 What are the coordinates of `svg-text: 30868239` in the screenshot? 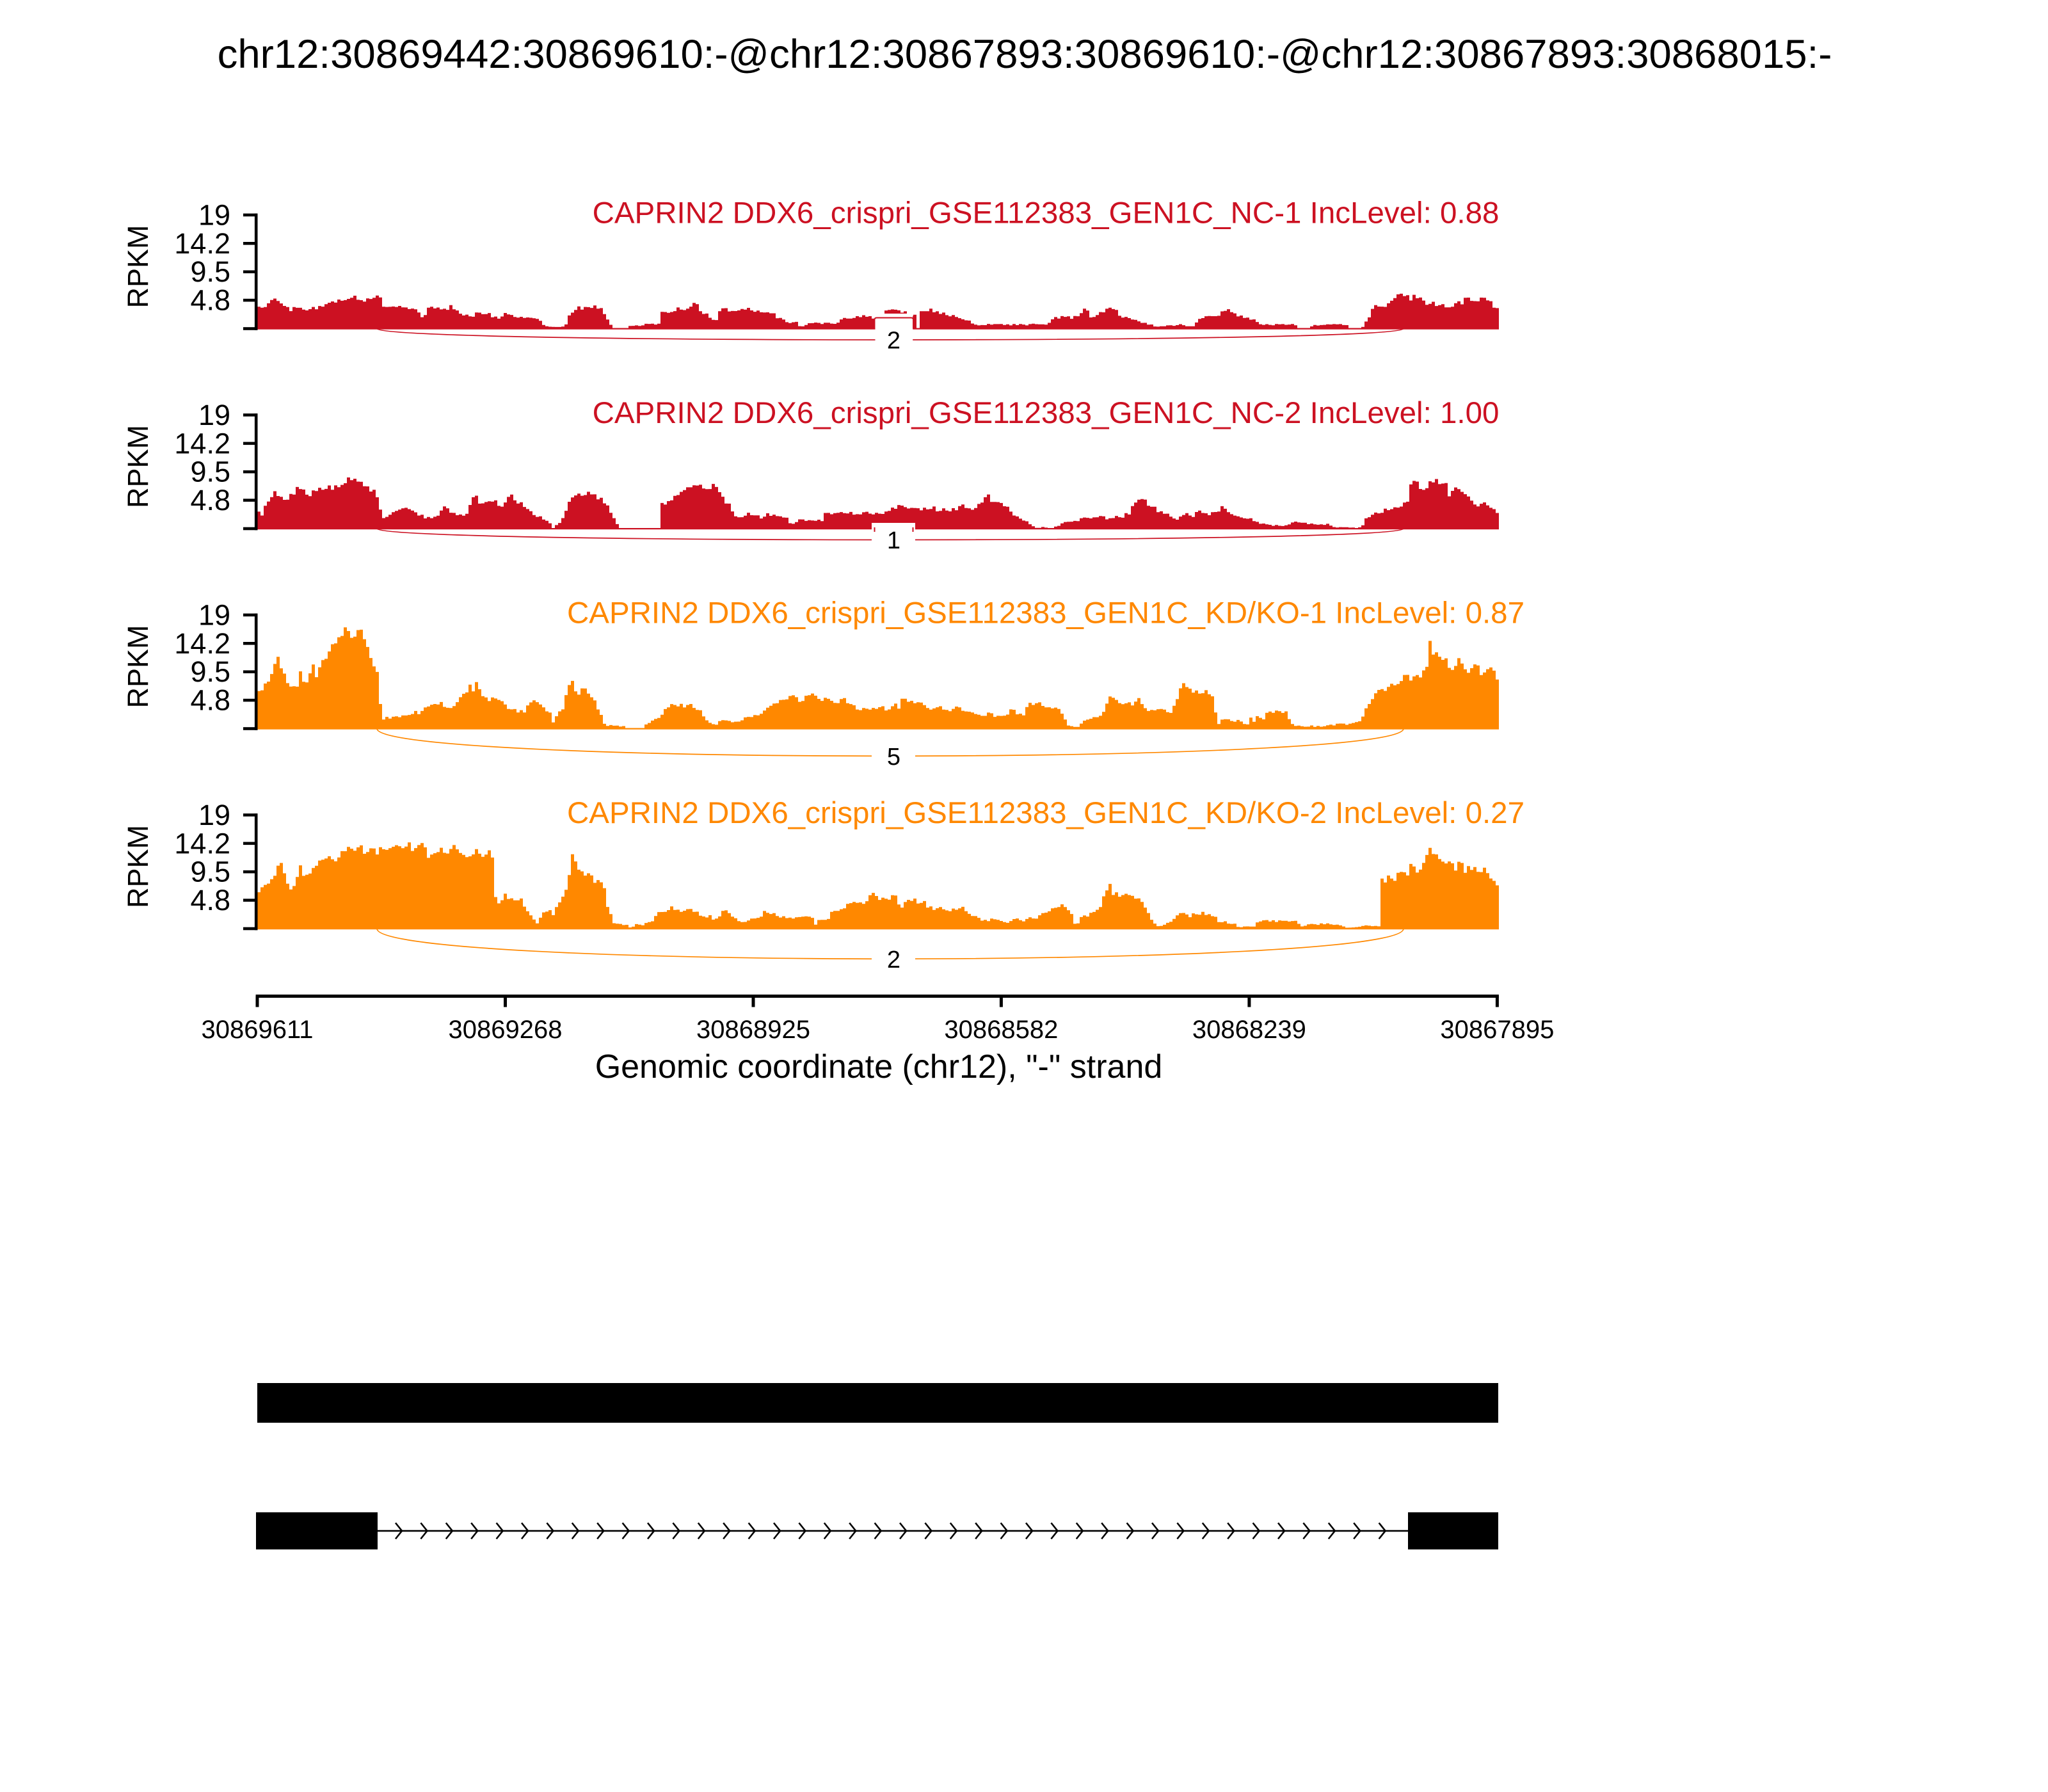 It's located at (1249, 1030).